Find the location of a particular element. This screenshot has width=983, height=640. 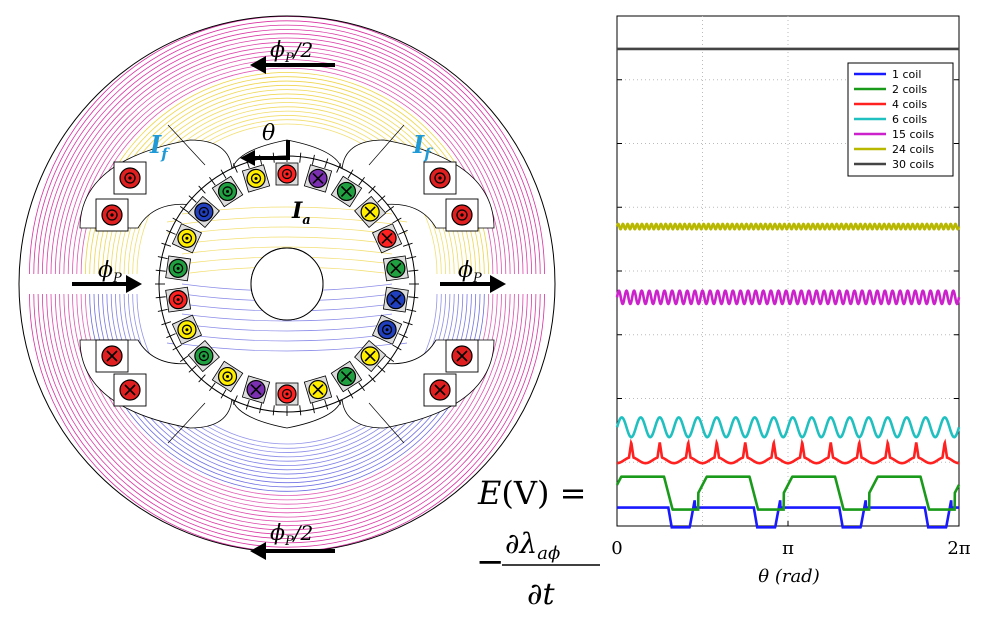

legend-entry: 24 coils is located at coordinates (913, 149).